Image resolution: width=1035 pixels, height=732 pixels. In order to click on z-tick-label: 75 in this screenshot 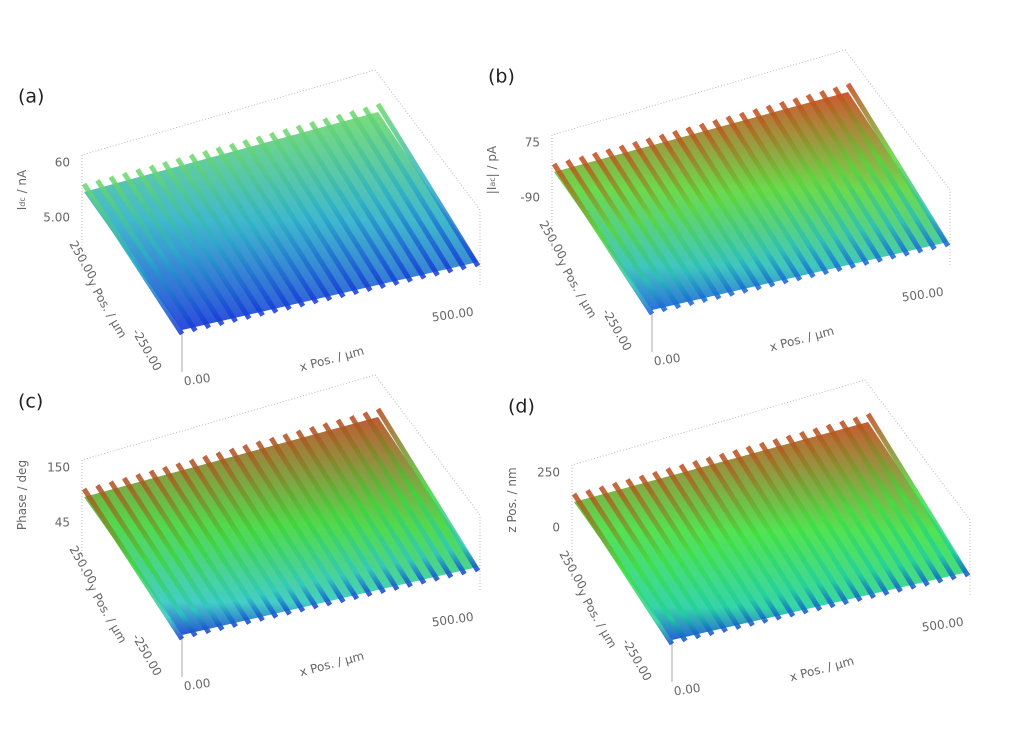, I will do `click(532, 143)`.